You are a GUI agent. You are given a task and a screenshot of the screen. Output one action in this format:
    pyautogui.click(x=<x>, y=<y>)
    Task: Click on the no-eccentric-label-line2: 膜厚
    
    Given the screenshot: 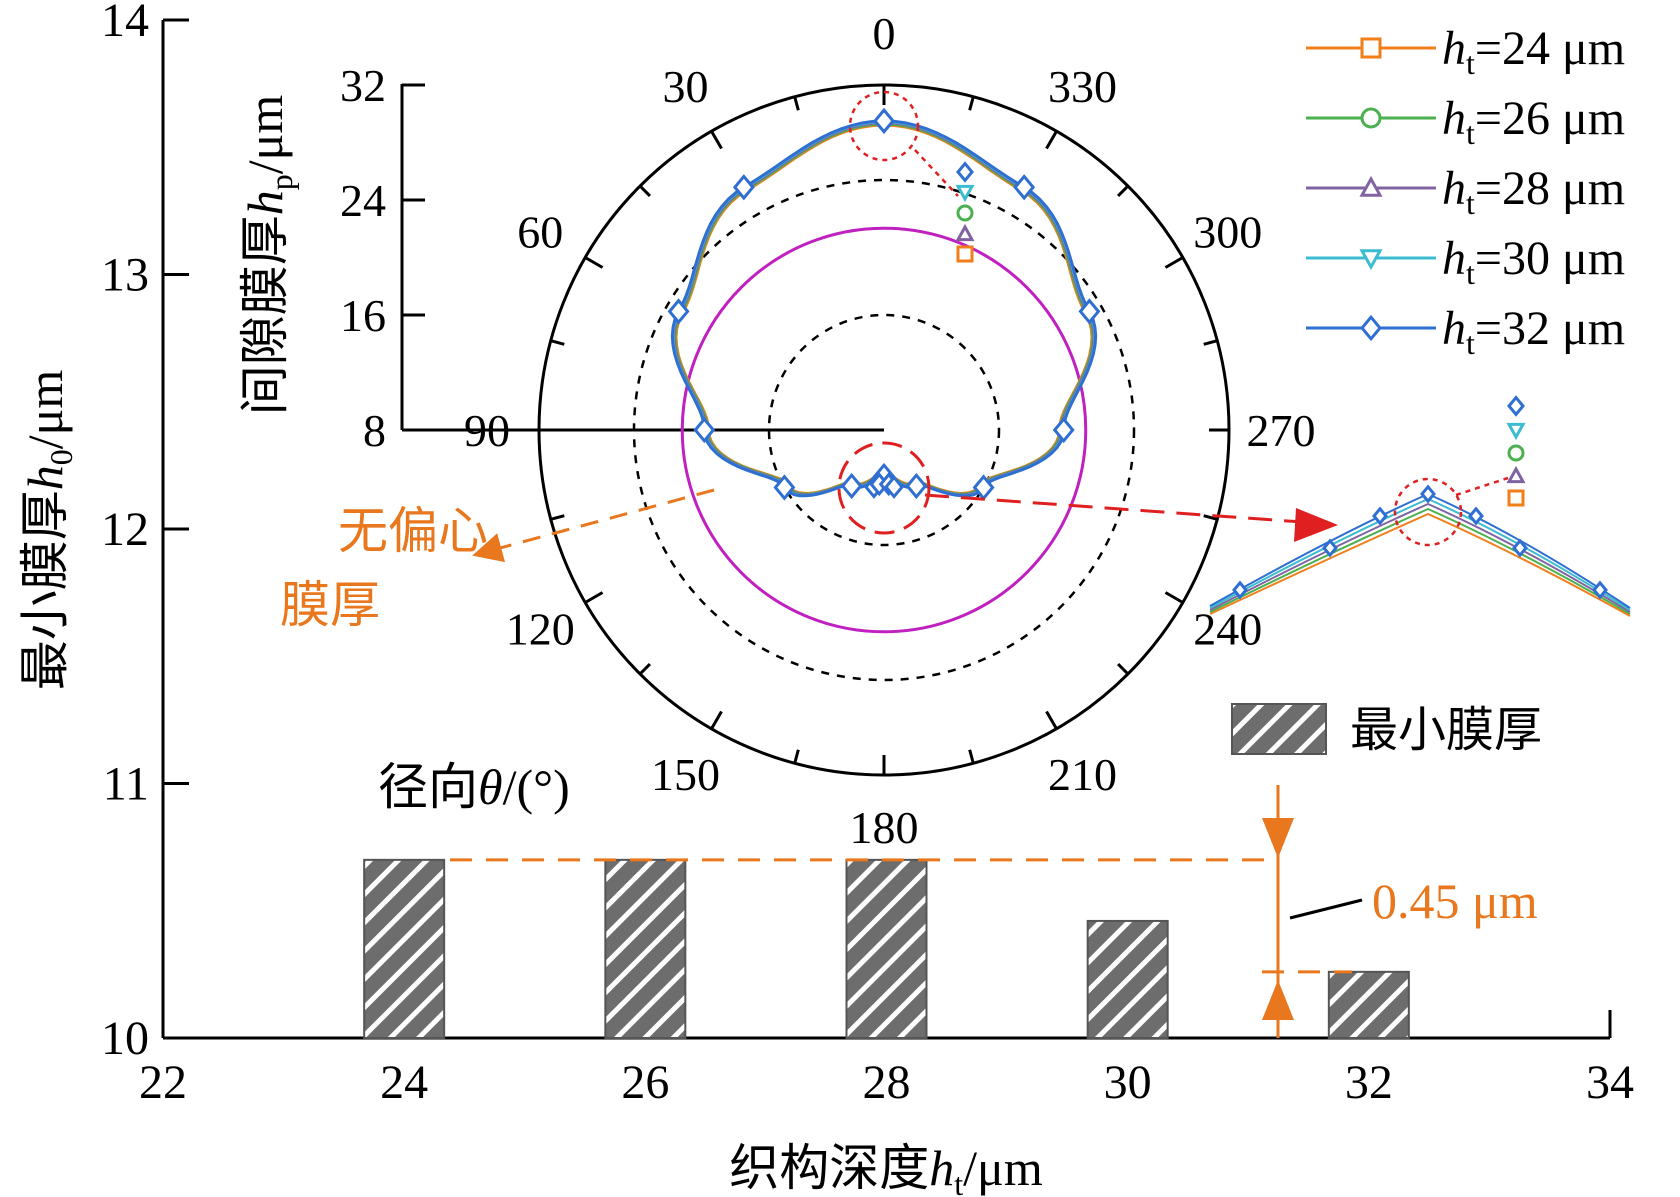 What is the action you would take?
    pyautogui.click(x=330, y=605)
    